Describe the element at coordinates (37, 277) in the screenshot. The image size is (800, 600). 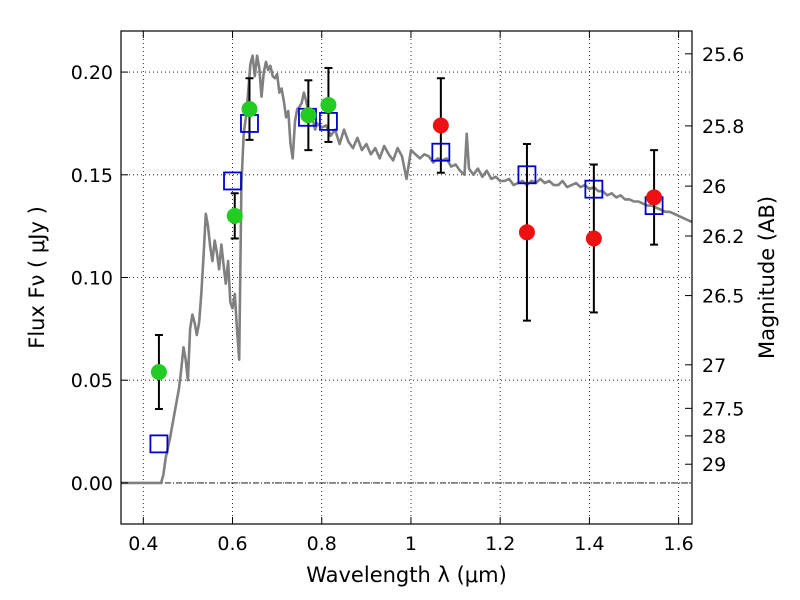
I see `y-axis-title: Flux Fν ( μJy )` at that location.